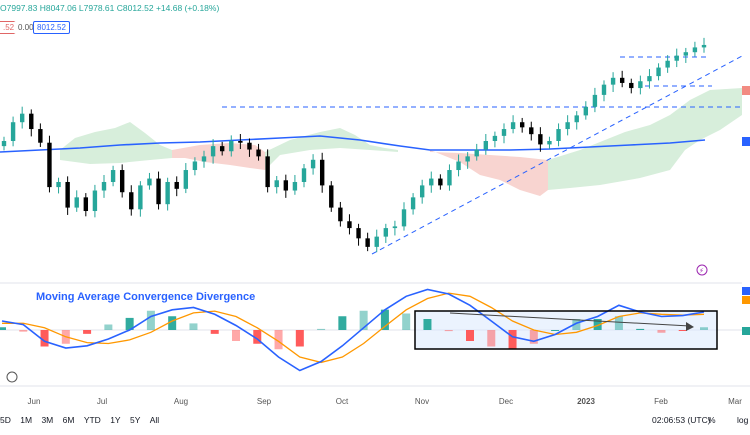 The width and height of the screenshot is (750, 435). What do you see at coordinates (92, 420) in the screenshot?
I see `range-ytd: YTD` at bounding box center [92, 420].